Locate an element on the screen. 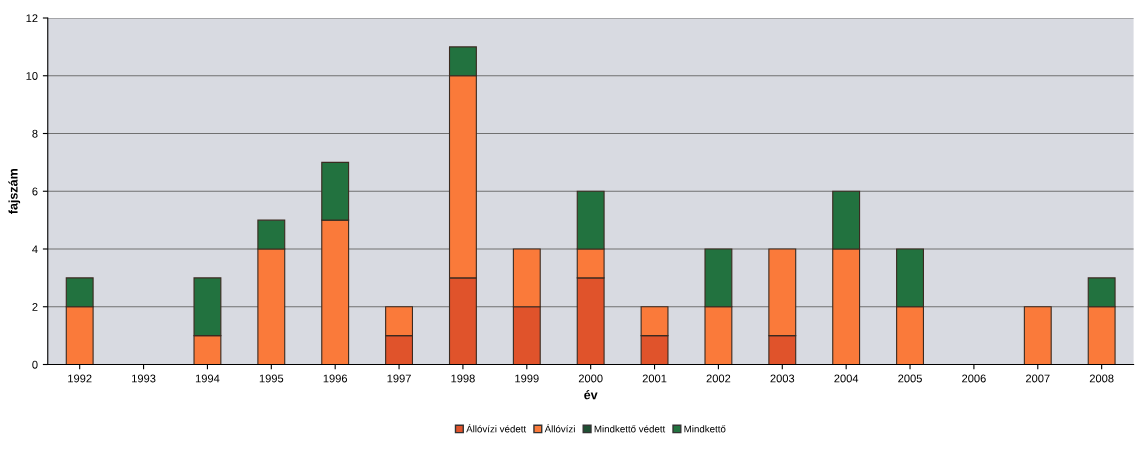 This screenshot has height=450, width=1137. y-tick-label: 4 is located at coordinates (35, 249).